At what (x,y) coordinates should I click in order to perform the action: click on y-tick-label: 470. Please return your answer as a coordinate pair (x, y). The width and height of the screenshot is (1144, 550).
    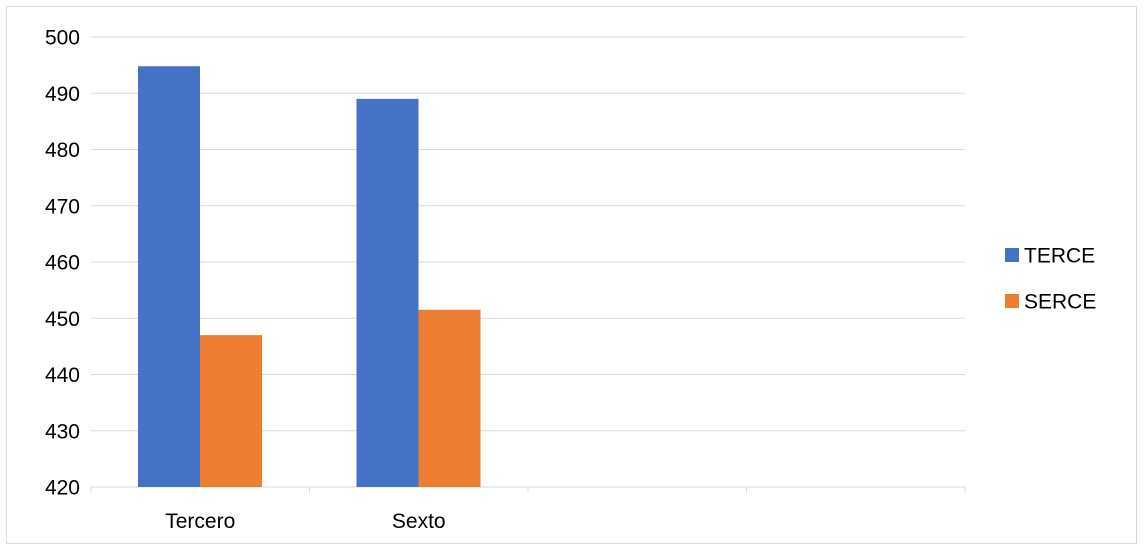
    Looking at the image, I should click on (62, 206).